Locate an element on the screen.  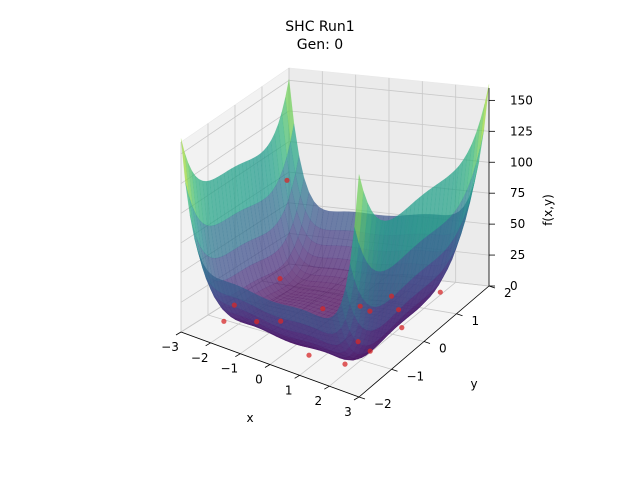
chart-subtitle: Gen: 0 is located at coordinates (320, 45).